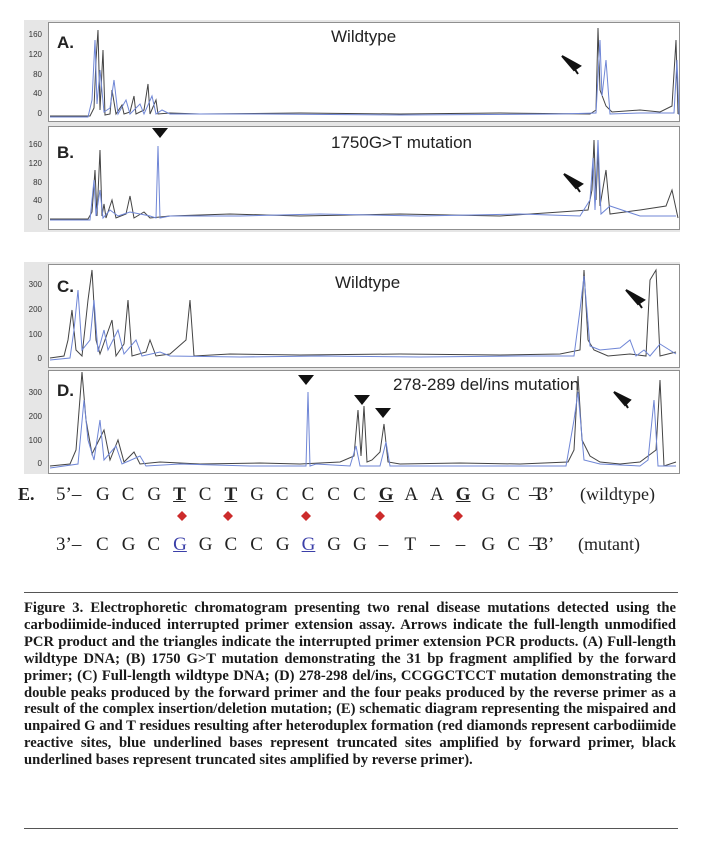 This screenshot has height=851, width=708. I want to click on schematic-top-suffix: –3’, so click(542, 494).